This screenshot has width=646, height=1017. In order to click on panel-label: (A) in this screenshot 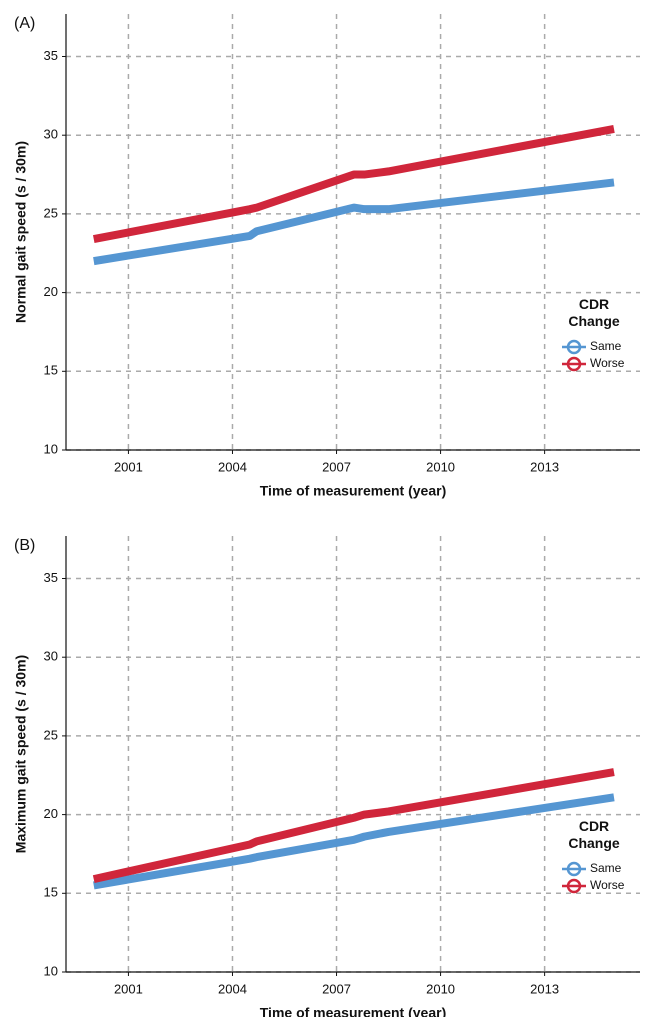, I will do `click(24, 23)`.